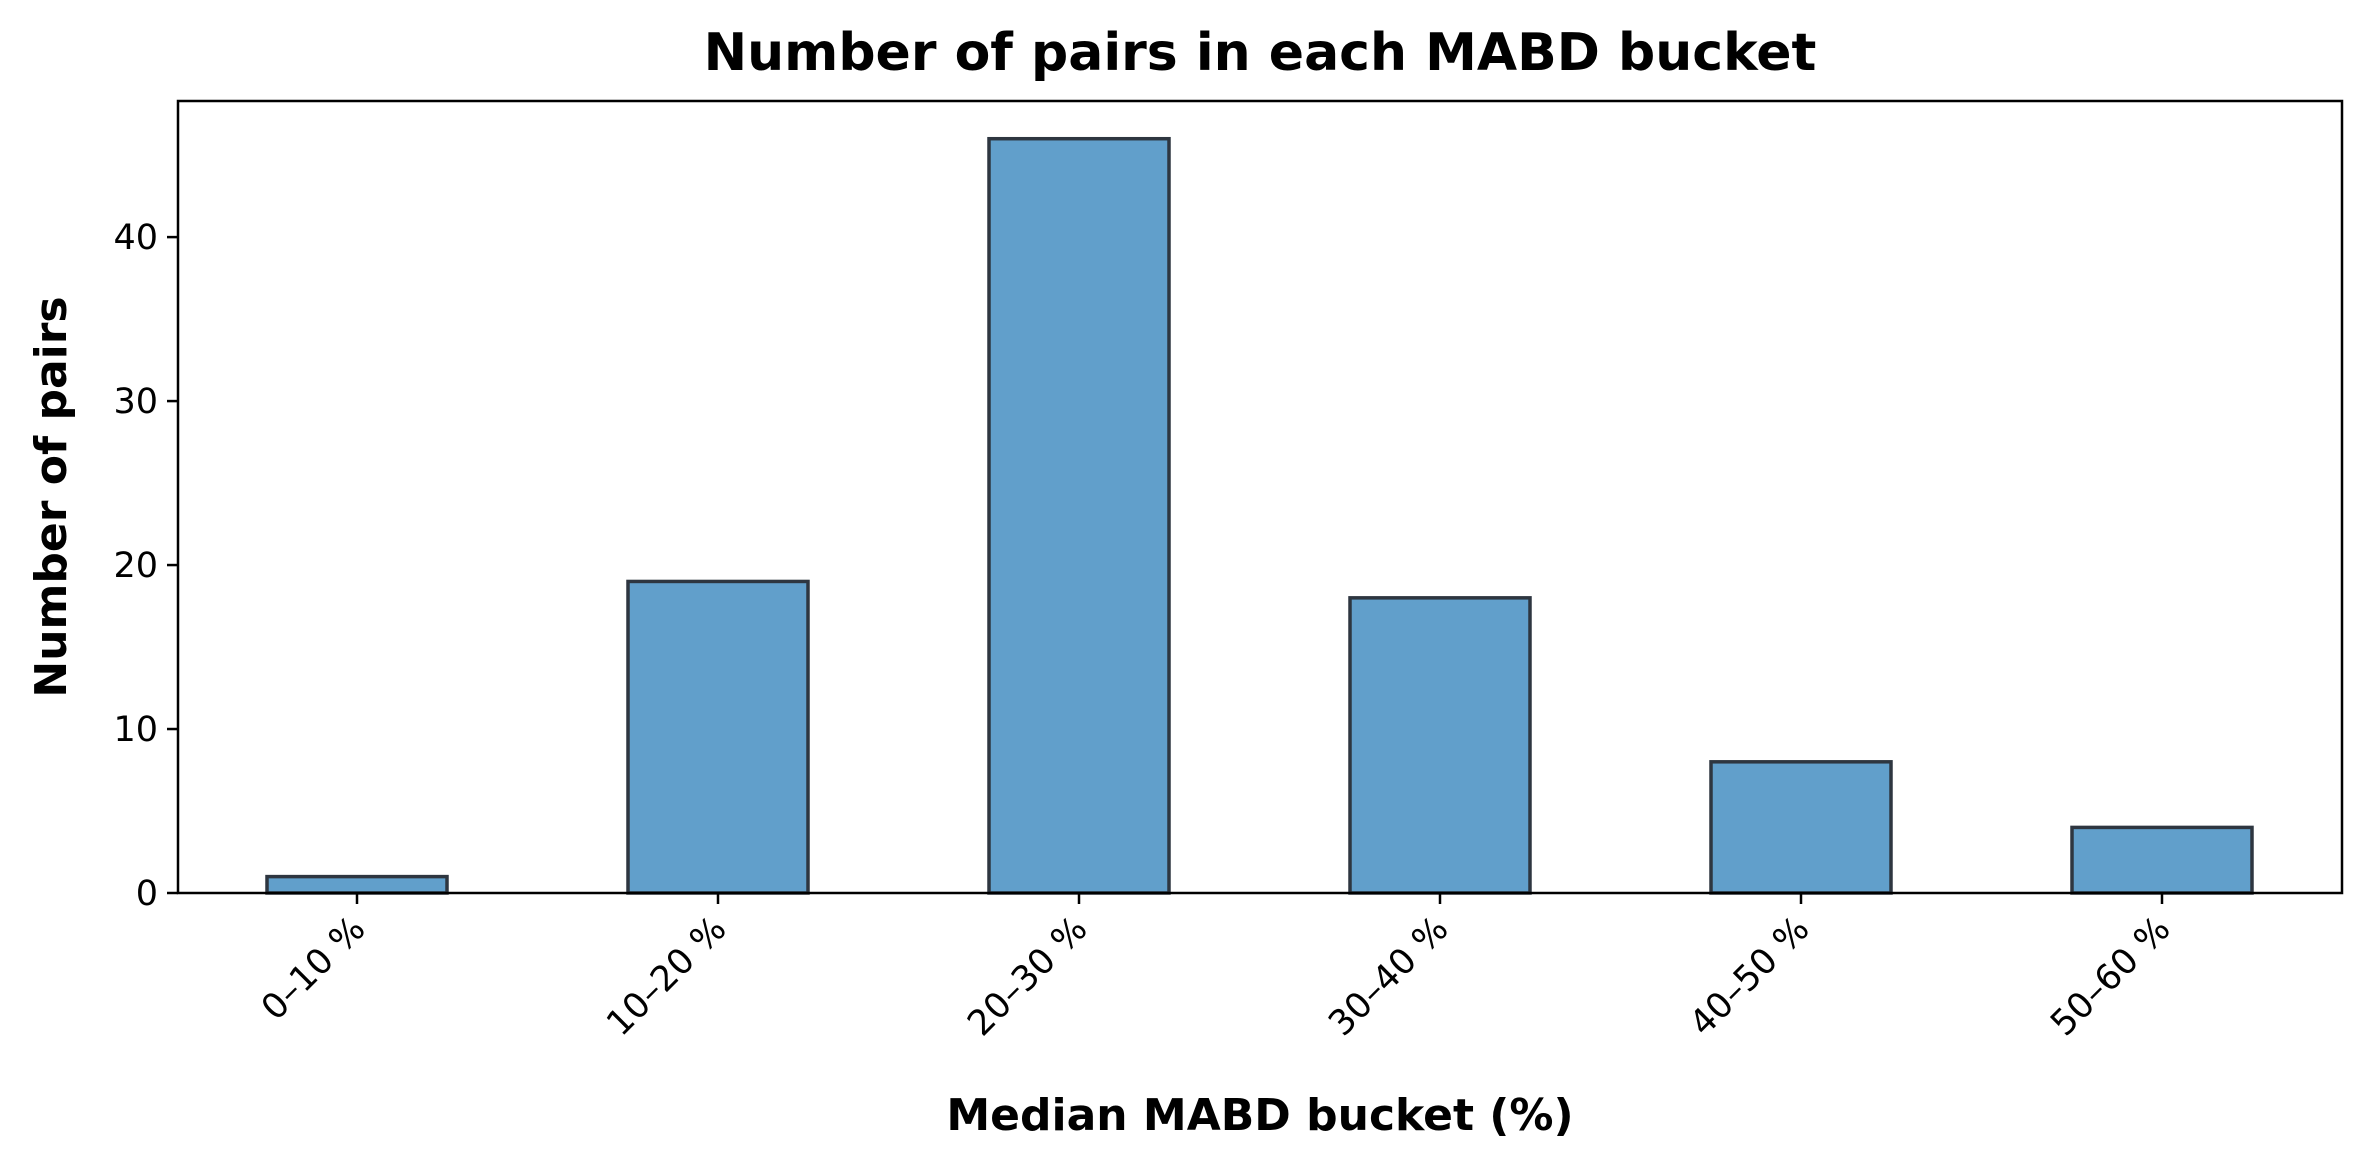 The width and height of the screenshot is (2372, 1171). What do you see at coordinates (135, 238) in the screenshot?
I see `y-tick-label-40: 40` at bounding box center [135, 238].